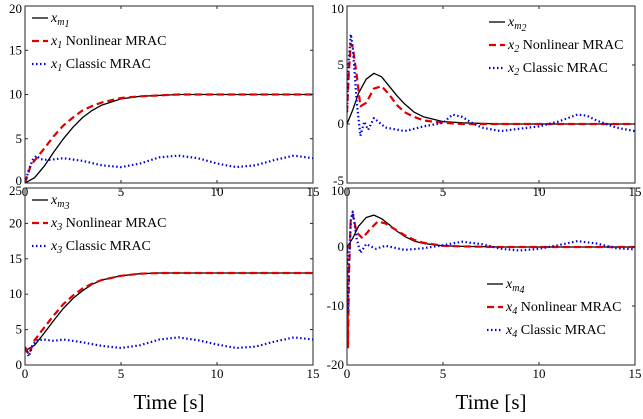  Describe the element at coordinates (100, 247) in the screenshot. I see `legend-label: x3 Classic MRAC` at that location.